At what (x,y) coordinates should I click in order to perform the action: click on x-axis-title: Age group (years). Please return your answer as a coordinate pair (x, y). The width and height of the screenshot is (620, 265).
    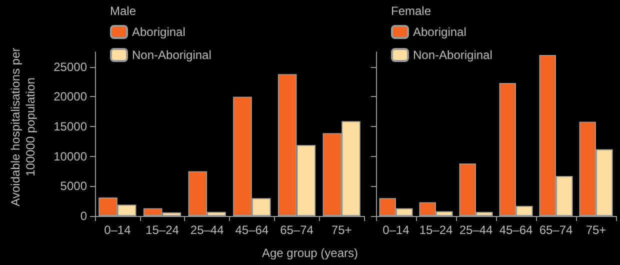
    Looking at the image, I should click on (310, 253).